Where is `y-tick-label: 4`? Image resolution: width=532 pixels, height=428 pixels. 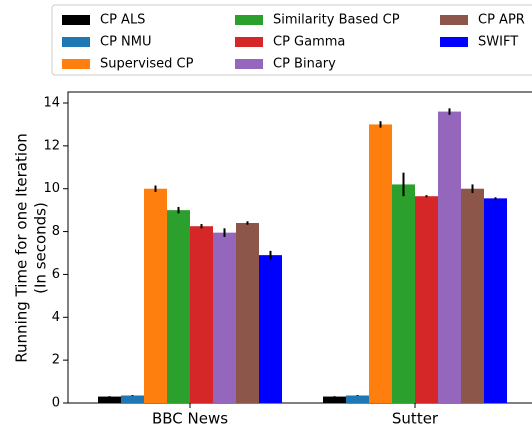
y-tick-label: 4 is located at coordinates (56, 317).